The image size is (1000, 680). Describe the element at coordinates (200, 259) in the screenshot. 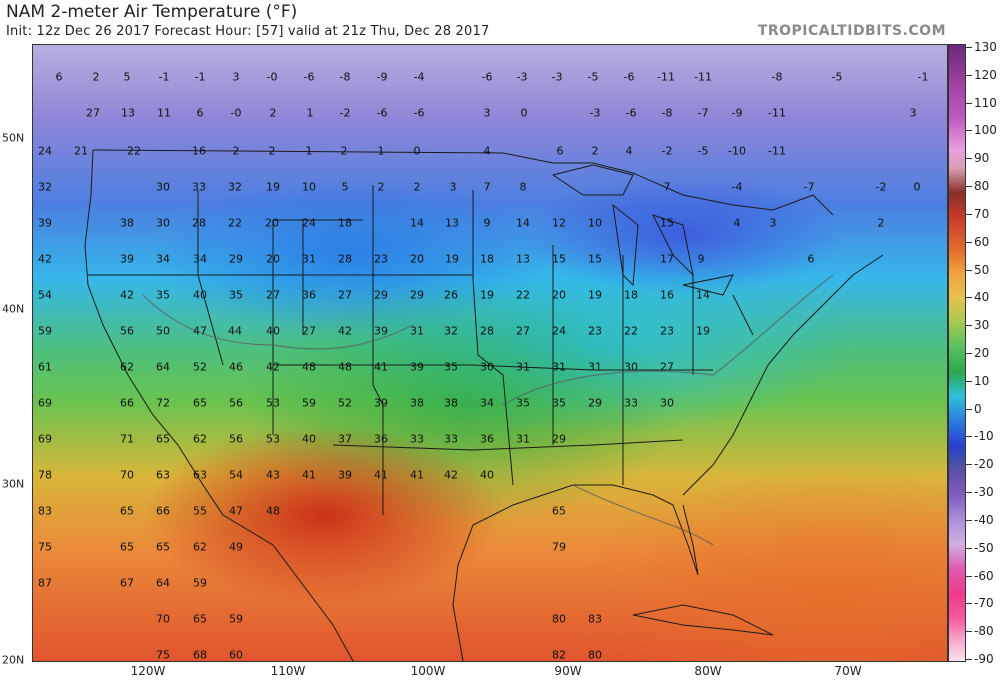

I see `temperature-value: 34` at that location.